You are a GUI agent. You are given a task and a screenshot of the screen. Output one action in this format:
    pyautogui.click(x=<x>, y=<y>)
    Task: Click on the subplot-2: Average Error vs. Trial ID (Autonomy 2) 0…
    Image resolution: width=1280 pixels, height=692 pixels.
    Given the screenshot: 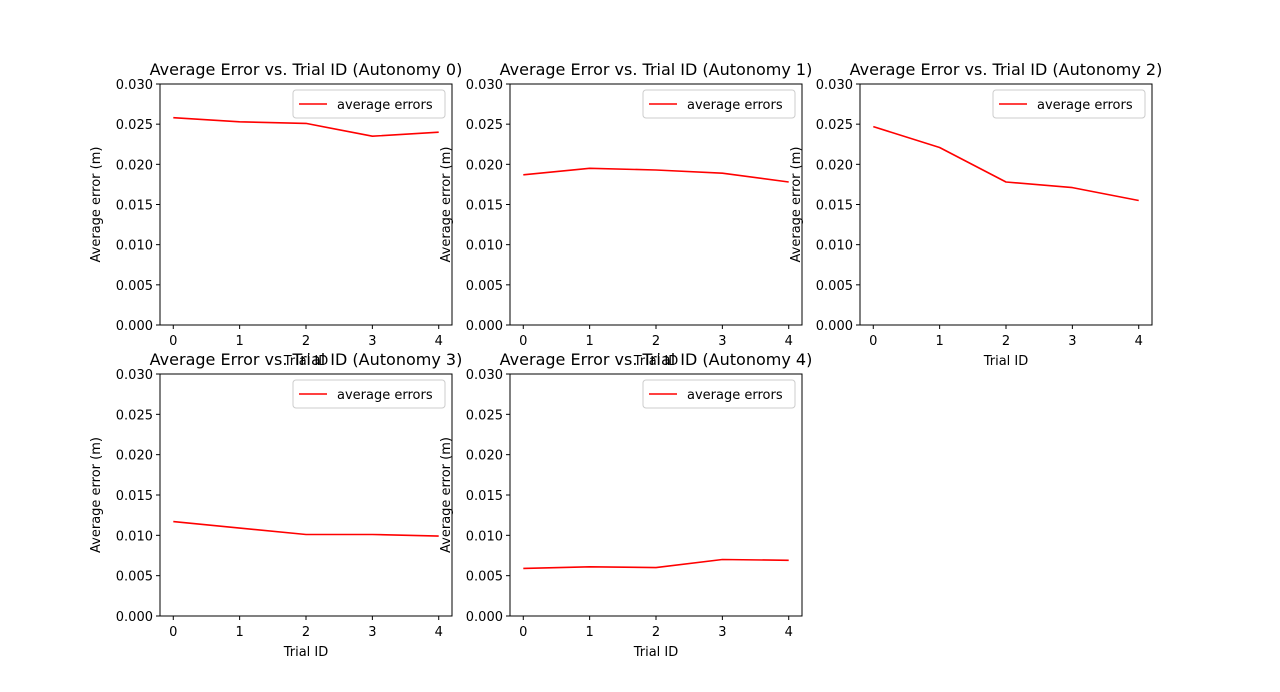 What is the action you would take?
    pyautogui.click(x=975, y=214)
    